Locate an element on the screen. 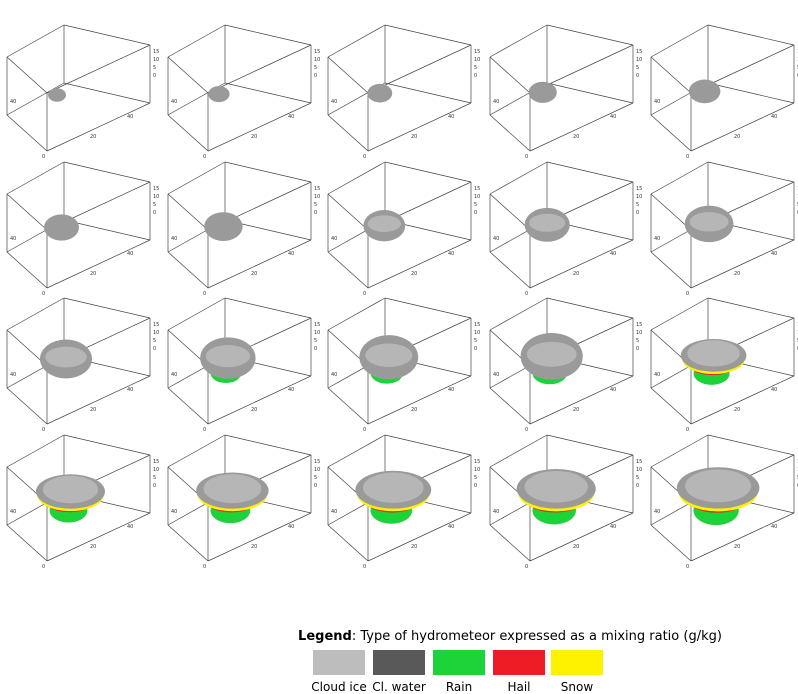 This screenshot has width=798, height=694. legend-label: Cloud ice is located at coordinates (338, 687).